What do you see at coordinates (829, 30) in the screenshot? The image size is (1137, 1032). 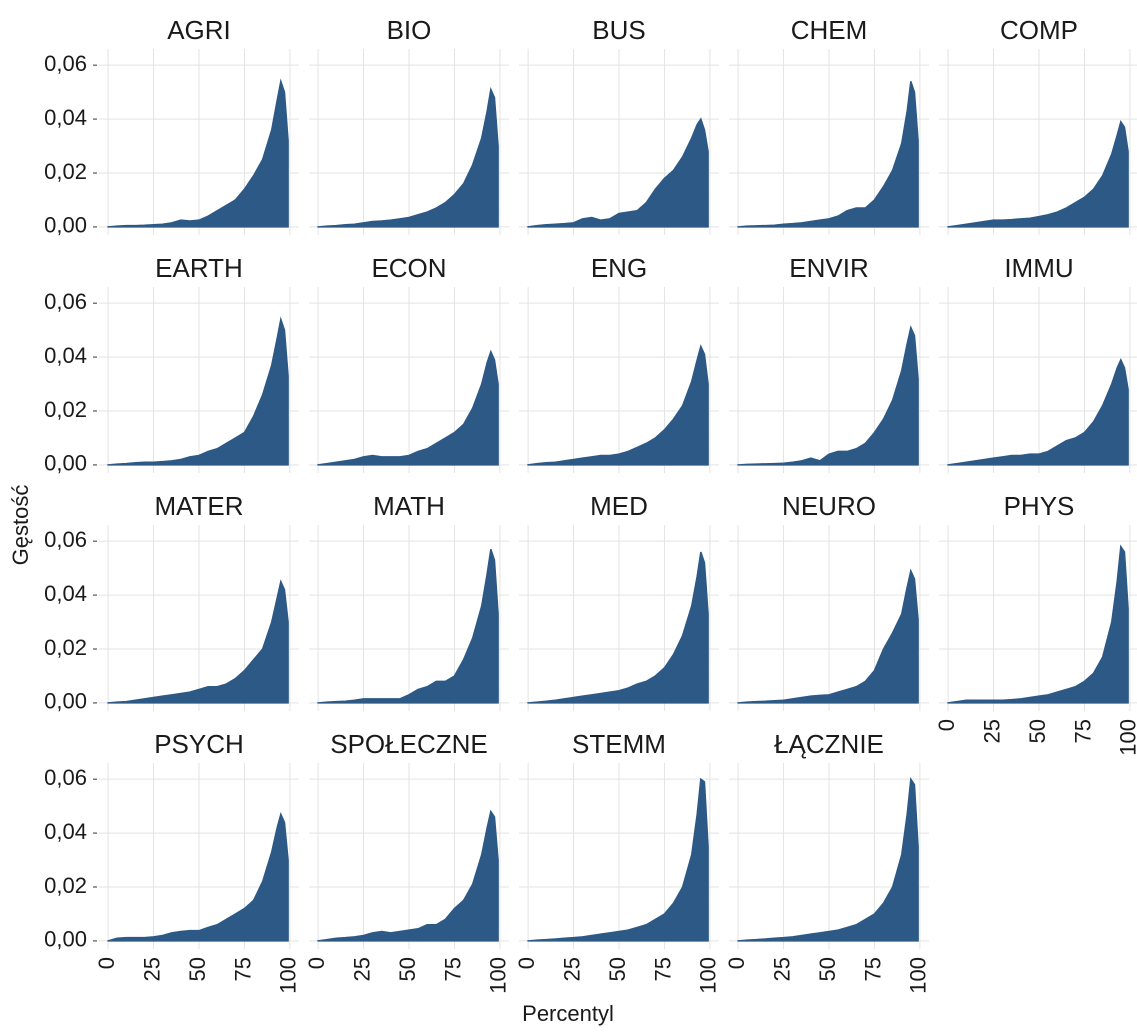 I see `panel-title: CHEM` at bounding box center [829, 30].